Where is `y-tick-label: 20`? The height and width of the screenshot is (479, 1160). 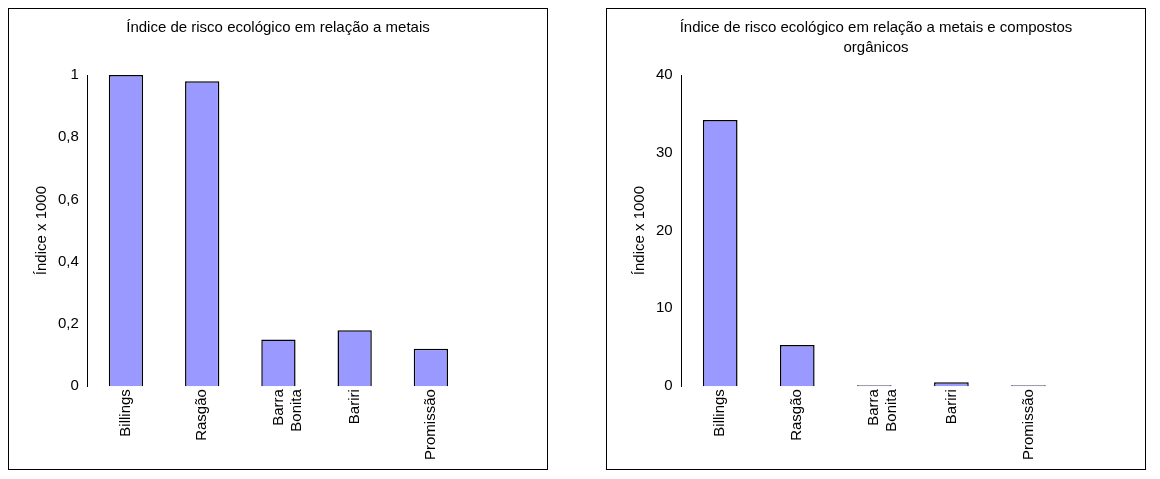 y-tick-label: 20 is located at coordinates (664, 229).